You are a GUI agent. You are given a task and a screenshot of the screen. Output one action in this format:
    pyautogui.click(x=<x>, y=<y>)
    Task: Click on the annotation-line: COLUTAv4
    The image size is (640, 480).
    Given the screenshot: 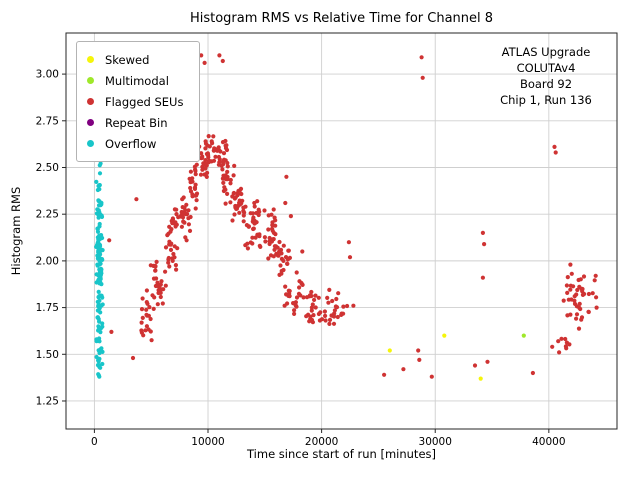 What is the action you would take?
    pyautogui.click(x=546, y=68)
    